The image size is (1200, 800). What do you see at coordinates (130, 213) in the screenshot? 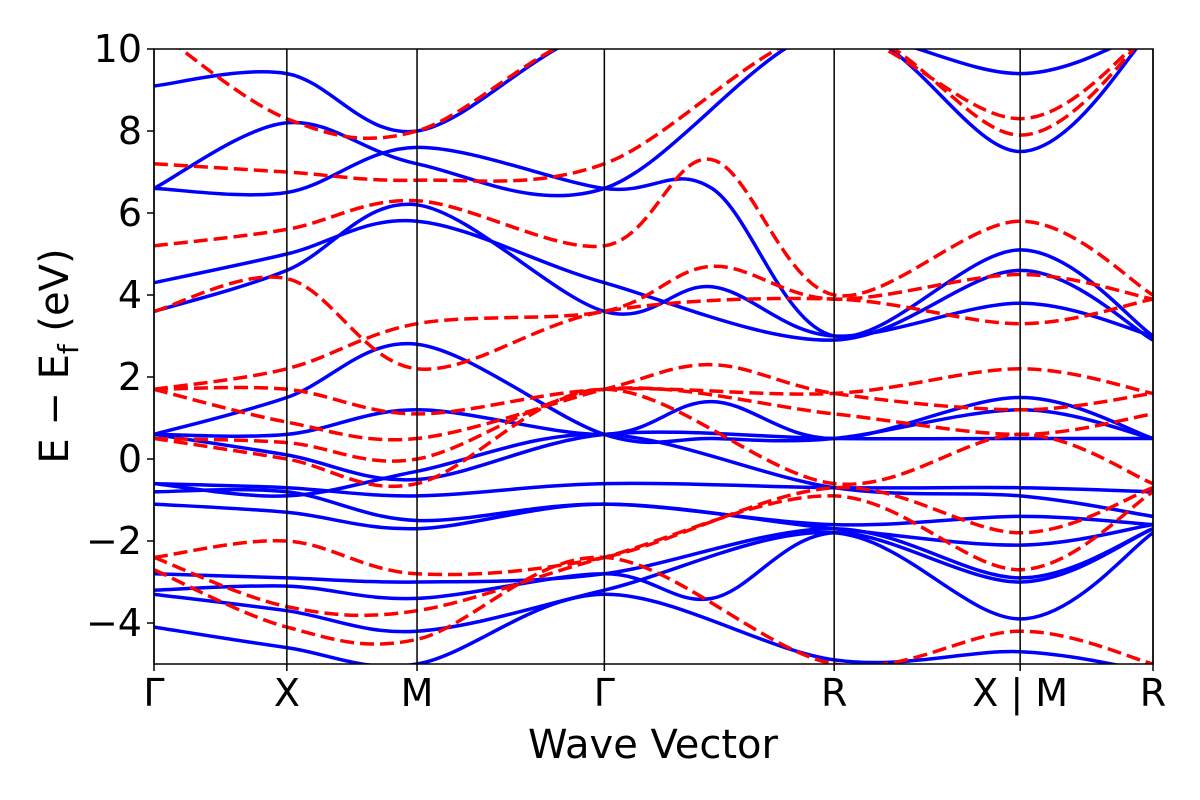
I see `y-tick-label-2: 6` at bounding box center [130, 213].